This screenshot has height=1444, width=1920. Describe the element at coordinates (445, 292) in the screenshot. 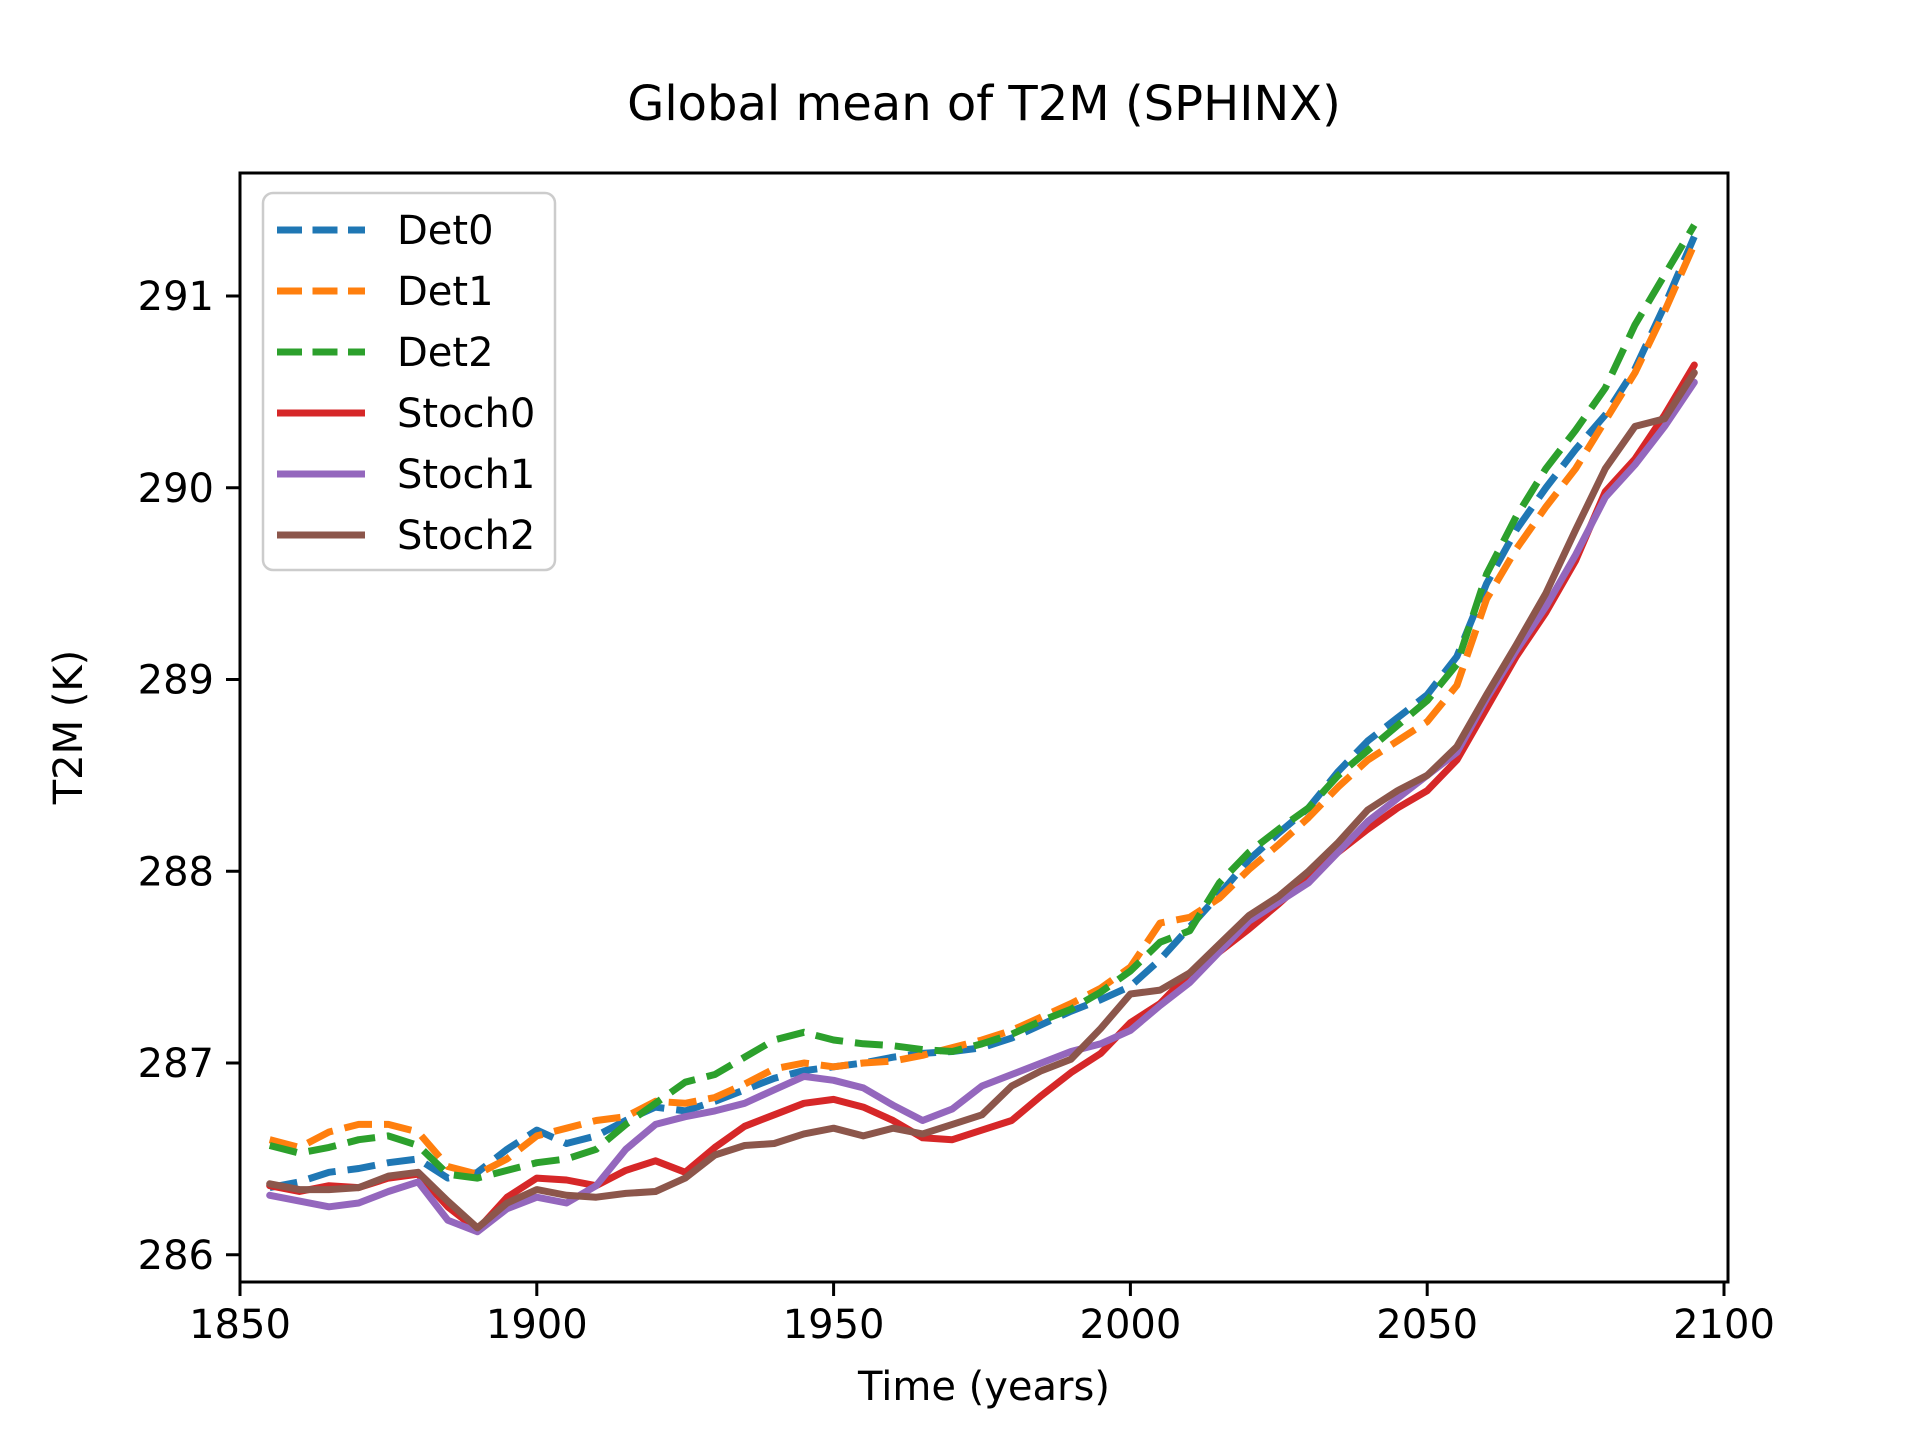

I see `legend-label-det1: Det1` at that location.